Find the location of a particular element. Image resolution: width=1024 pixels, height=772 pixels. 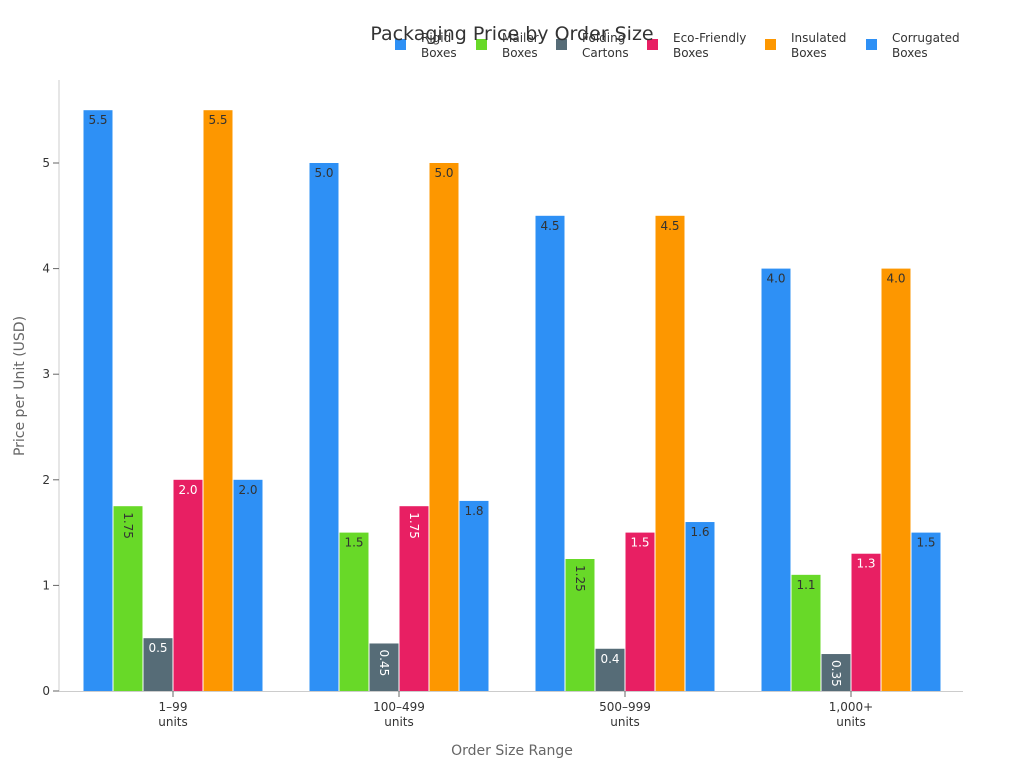

data-label: 0.35 is located at coordinates (836, 673).